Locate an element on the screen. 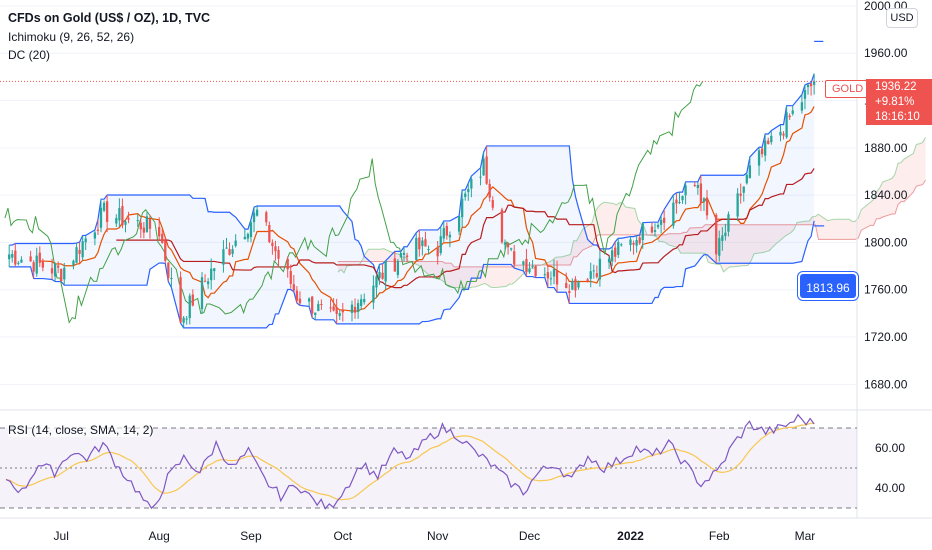 This screenshot has height=550, width=932. rsi-tick-label: 40.00 is located at coordinates (890, 488).